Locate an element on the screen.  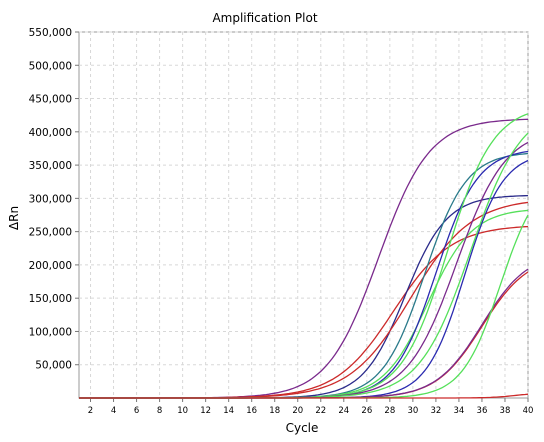
x-tick-label: 12 is located at coordinates (205, 411).